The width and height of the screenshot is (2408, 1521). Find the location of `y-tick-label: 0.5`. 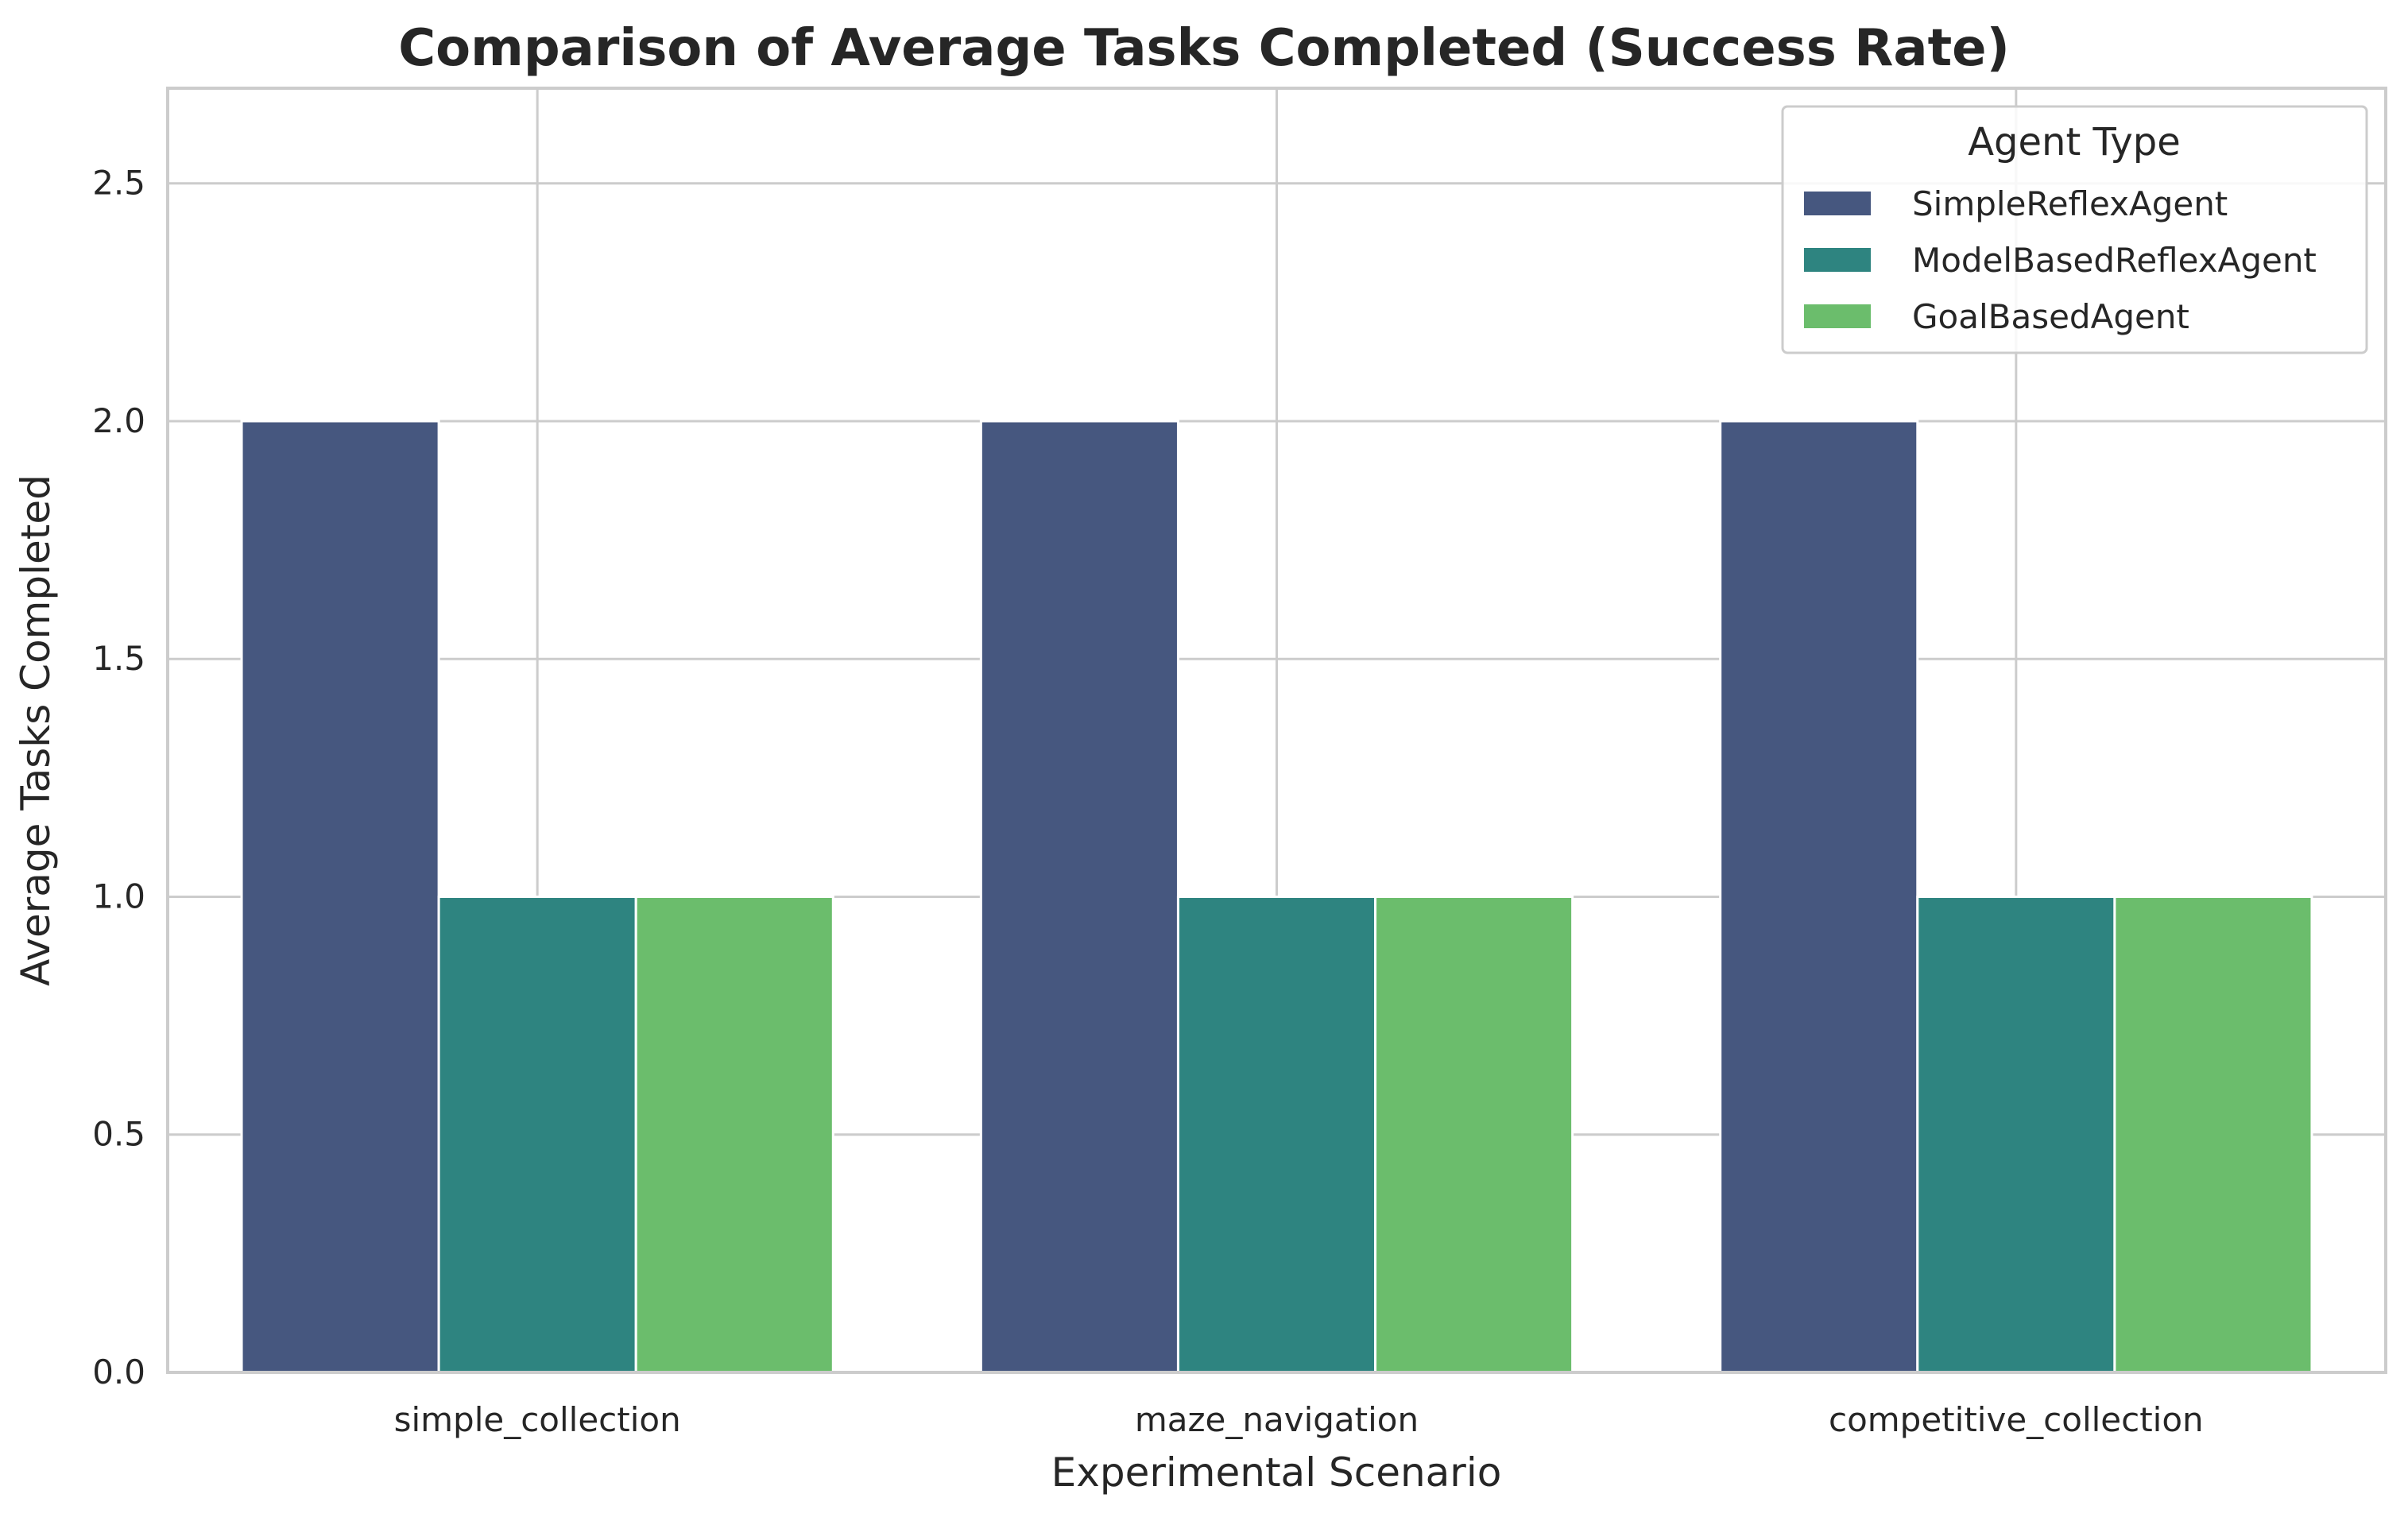

y-tick-label: 0.5 is located at coordinates (118, 1134).